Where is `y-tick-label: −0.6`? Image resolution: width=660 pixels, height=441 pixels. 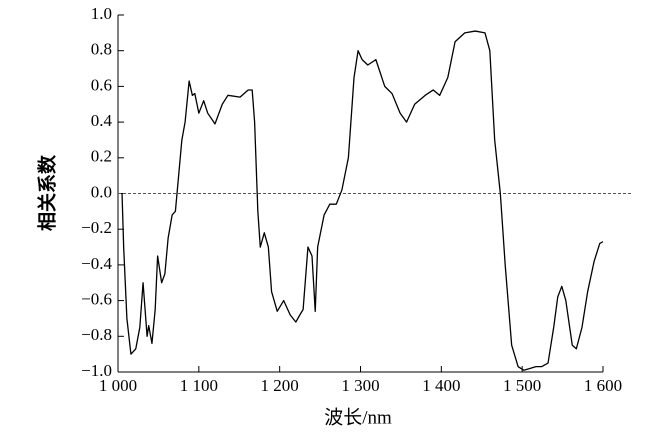
y-tick-label: −0.6 is located at coordinates (96, 299).